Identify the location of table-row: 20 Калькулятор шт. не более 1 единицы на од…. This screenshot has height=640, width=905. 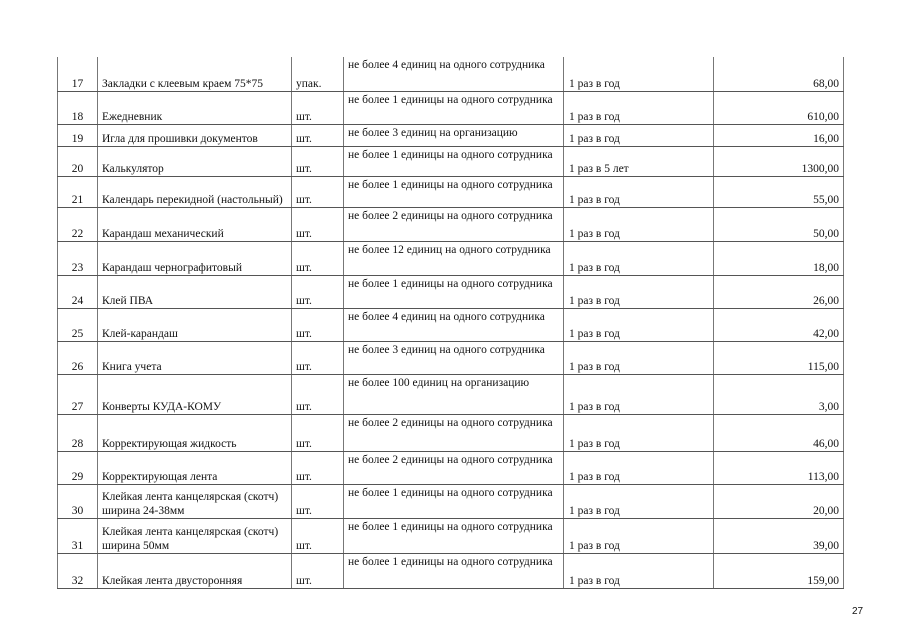
(450, 161).